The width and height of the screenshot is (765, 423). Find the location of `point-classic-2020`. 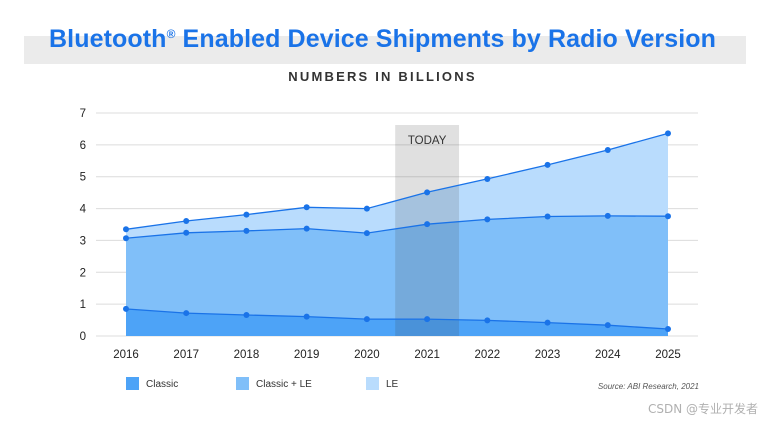

point-classic-2020 is located at coordinates (366, 319).